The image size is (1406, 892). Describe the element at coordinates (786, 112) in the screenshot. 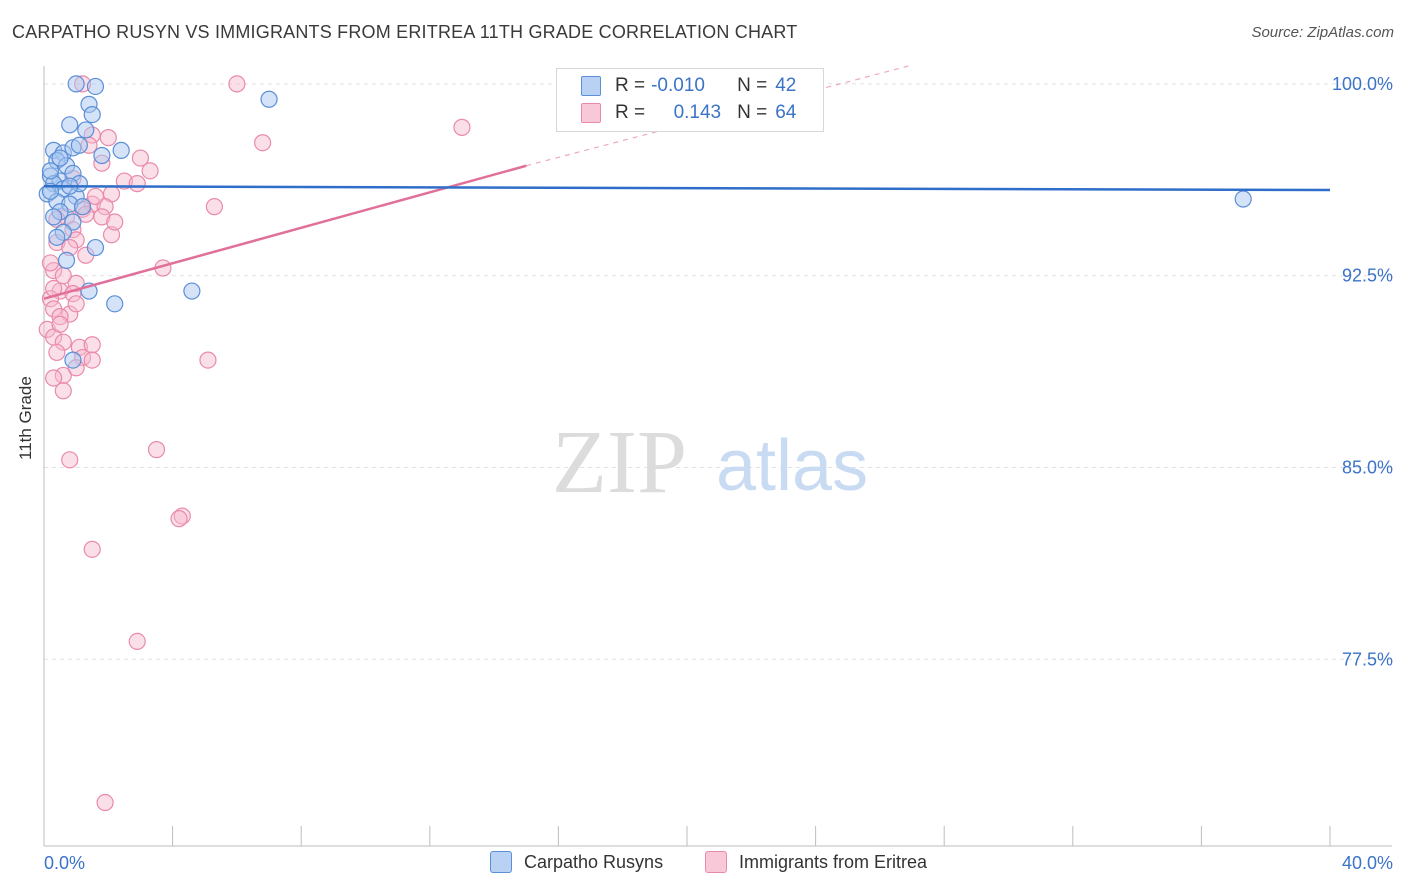

I see `legend-n-value: 64` at that location.